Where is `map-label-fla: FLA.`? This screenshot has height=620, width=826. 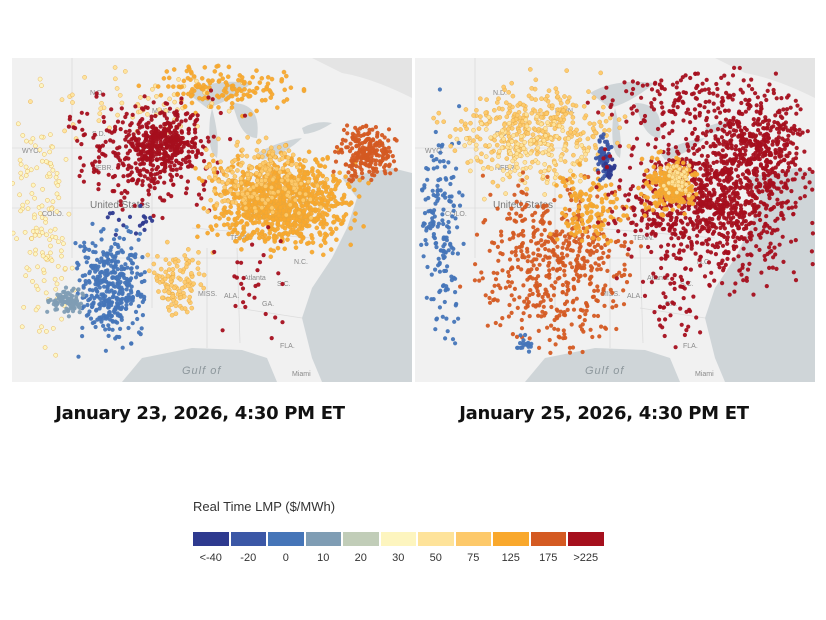 map-label-fla: FLA. is located at coordinates (287, 346).